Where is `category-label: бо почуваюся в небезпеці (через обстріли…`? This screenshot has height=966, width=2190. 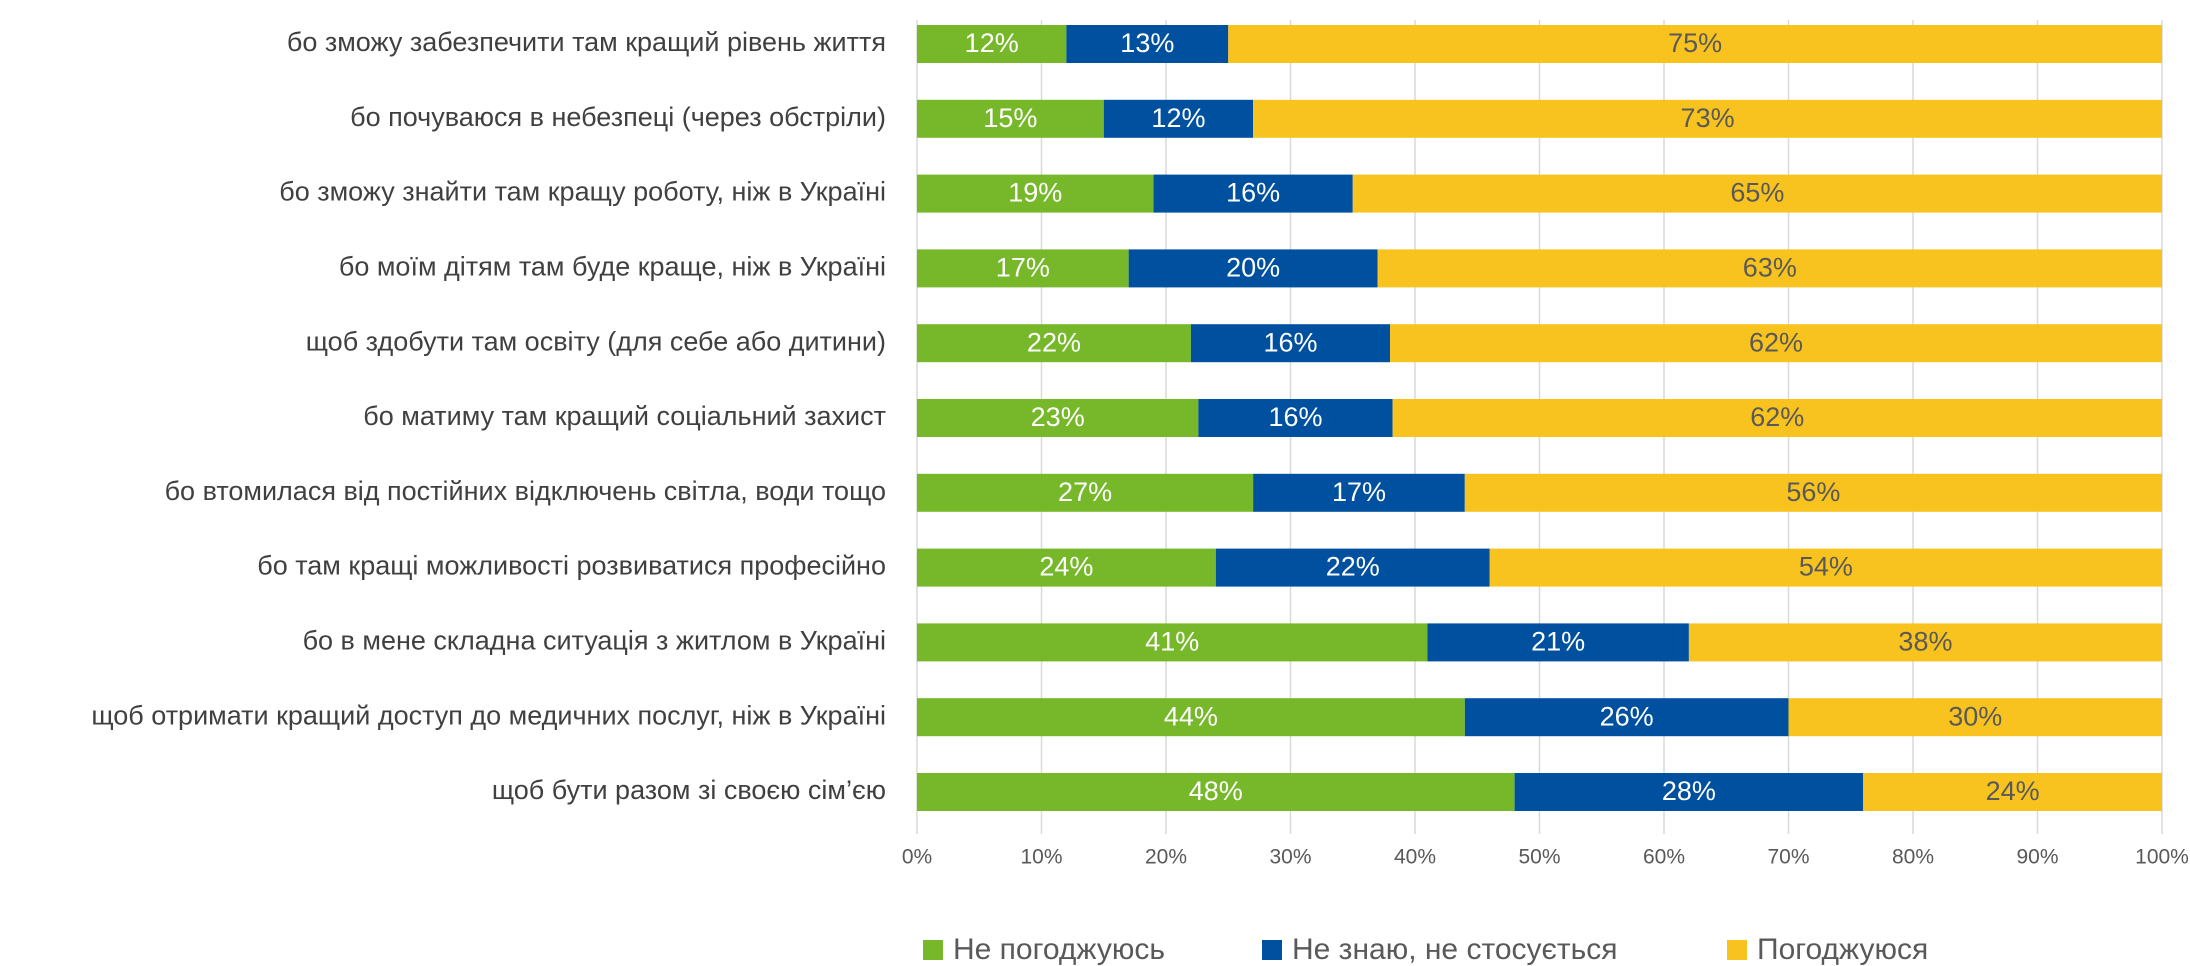
category-label: бо почуваюся в небезпеці (через обстріли… is located at coordinates (618, 117).